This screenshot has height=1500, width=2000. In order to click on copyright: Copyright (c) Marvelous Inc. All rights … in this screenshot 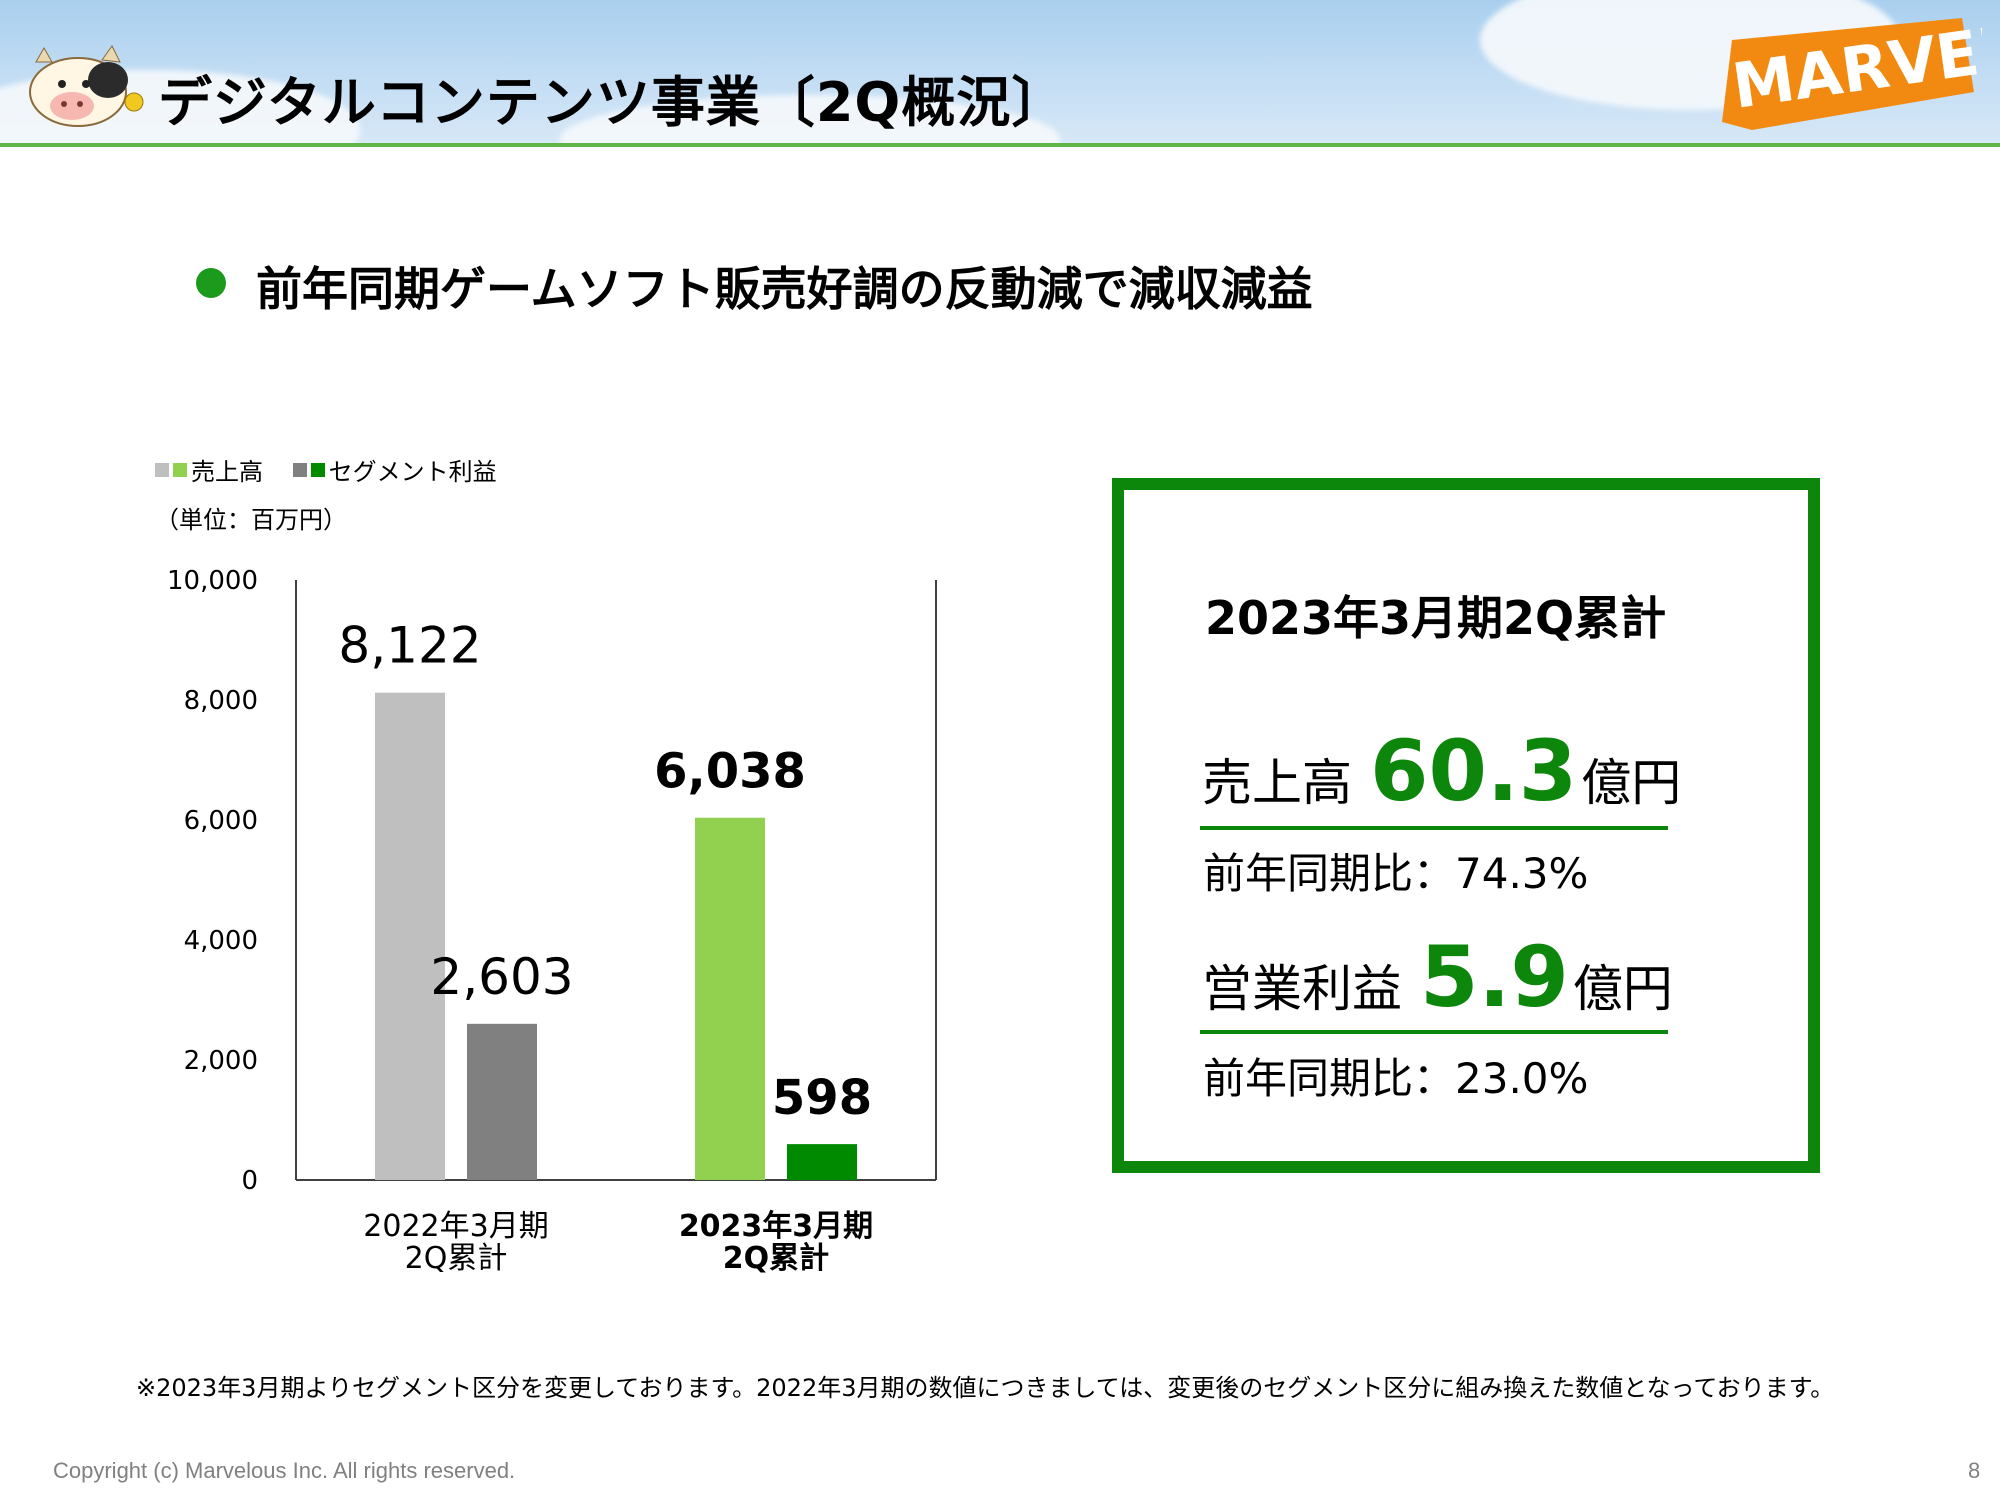, I will do `click(284, 1470)`.